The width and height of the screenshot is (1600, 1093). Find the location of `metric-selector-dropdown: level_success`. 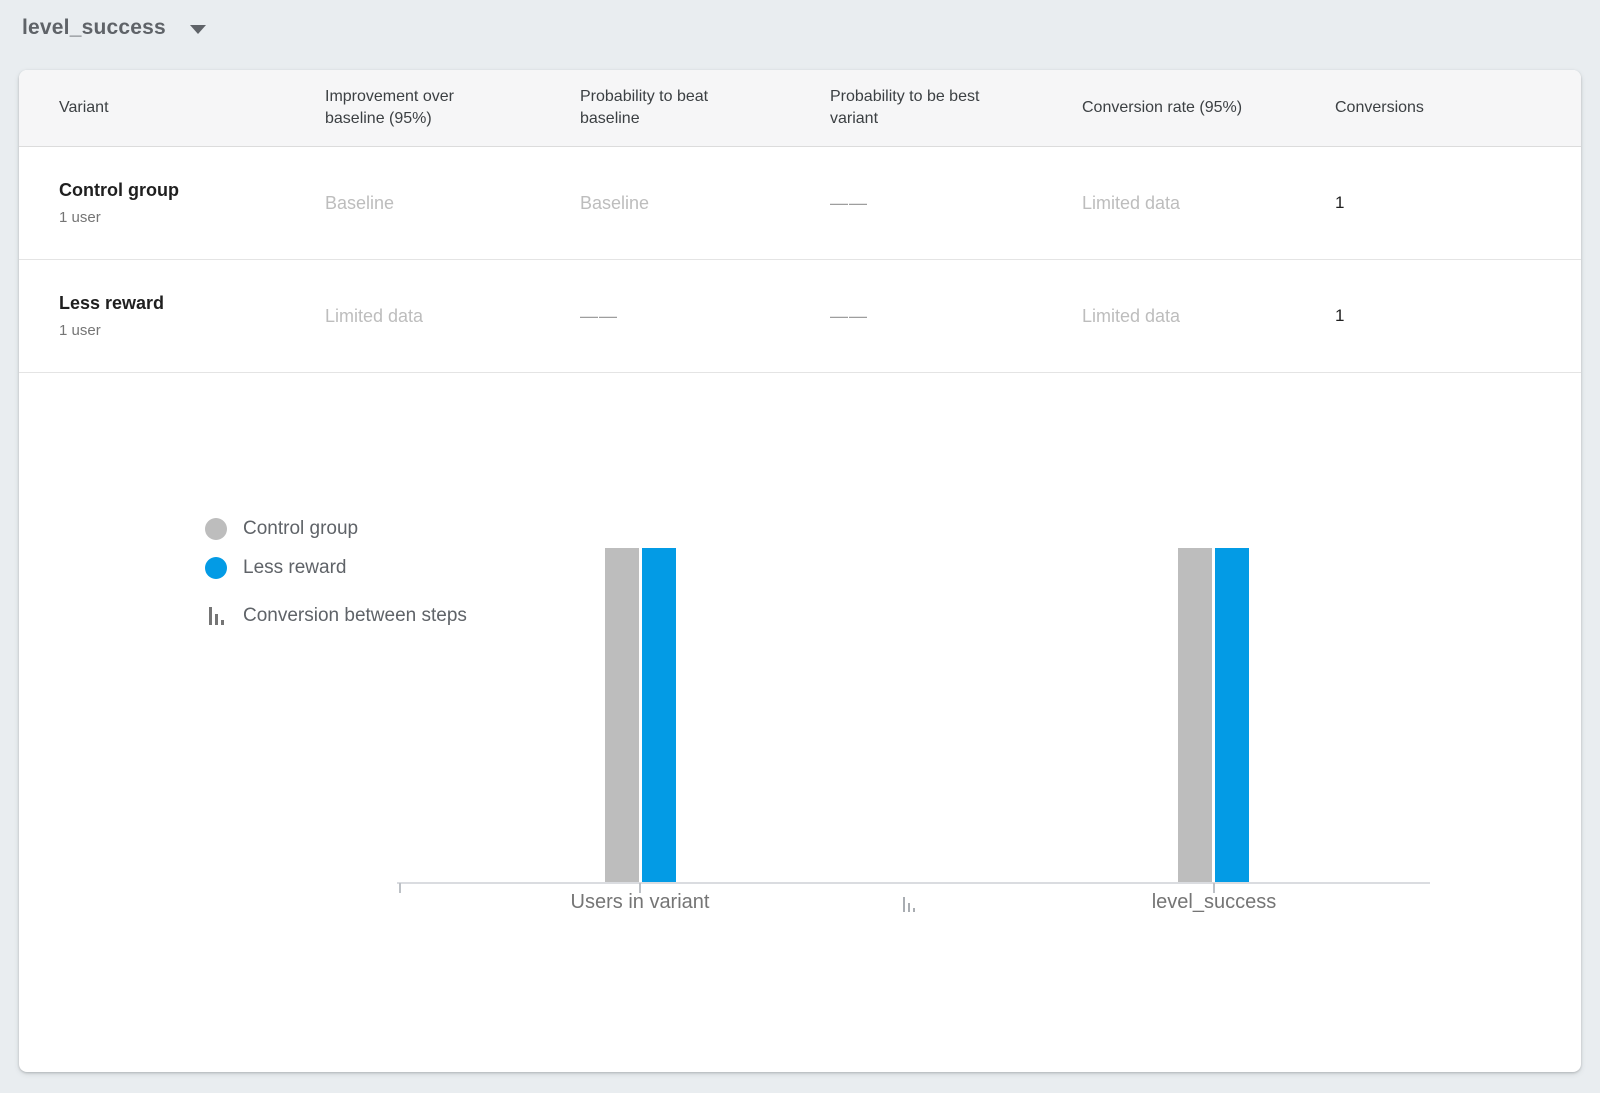

metric-selector-dropdown: level_success is located at coordinates (114, 28).